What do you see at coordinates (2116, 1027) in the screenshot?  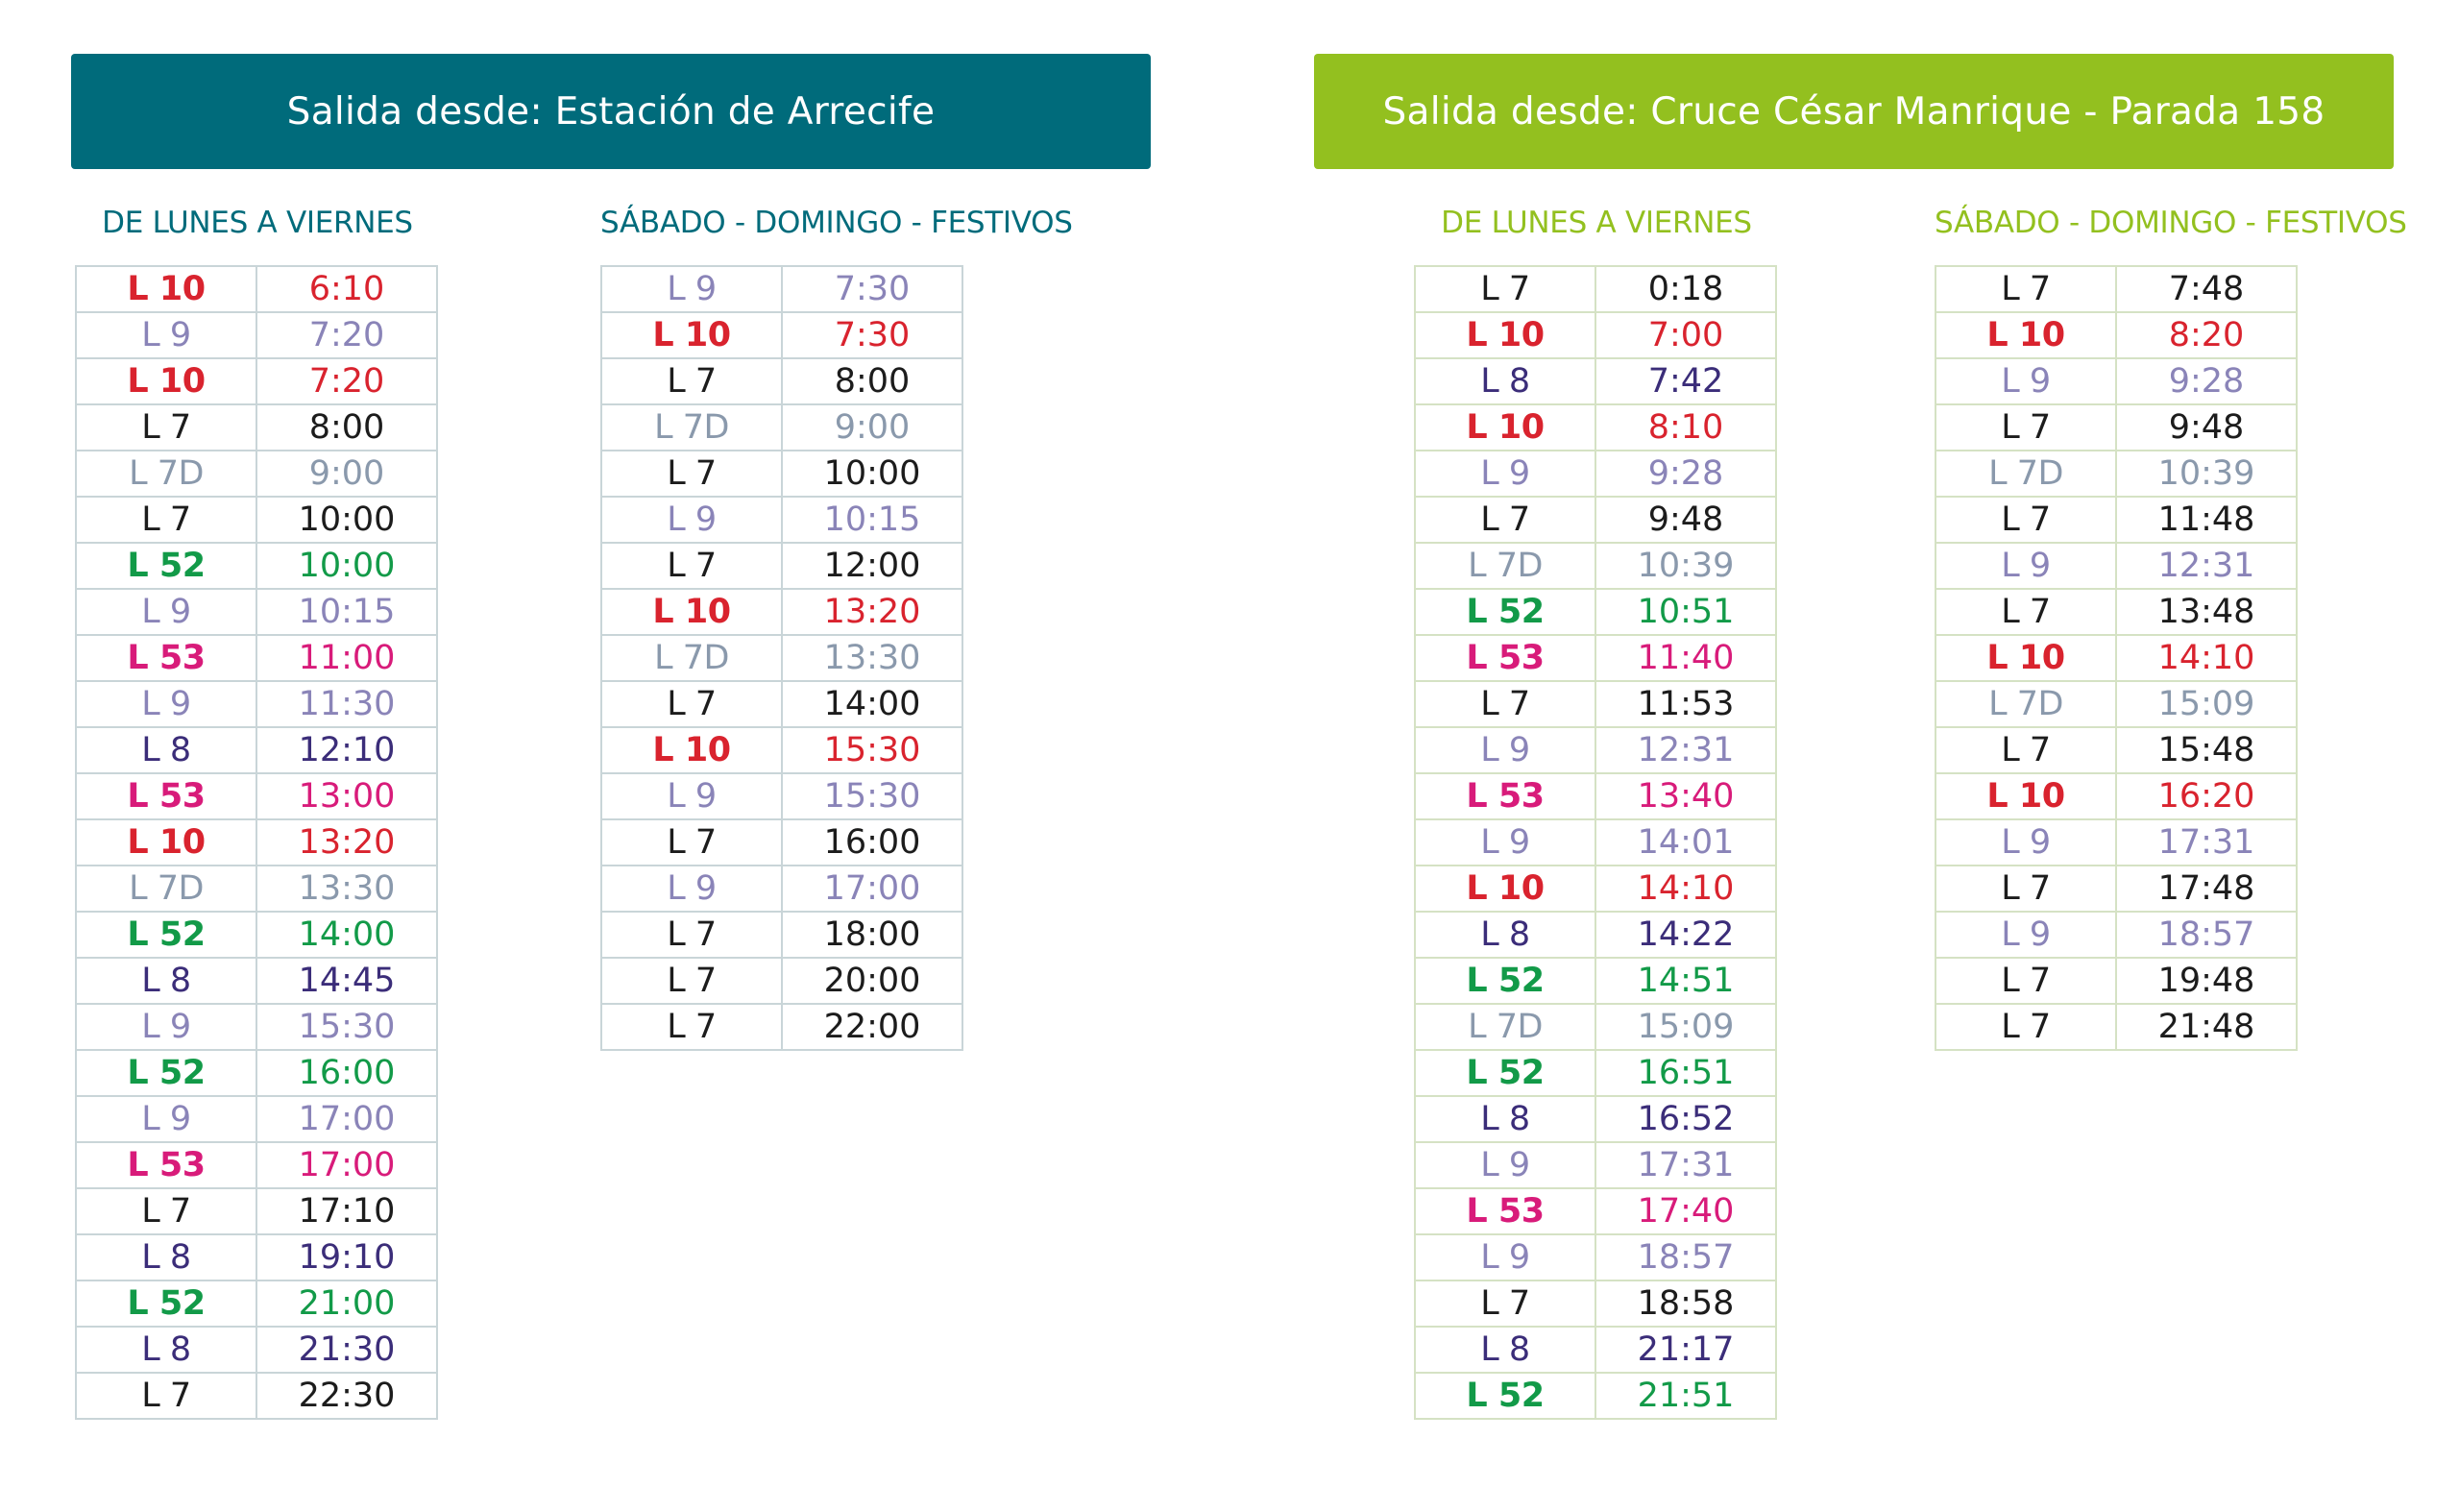 I see `table-row: L 7 21:48` at bounding box center [2116, 1027].